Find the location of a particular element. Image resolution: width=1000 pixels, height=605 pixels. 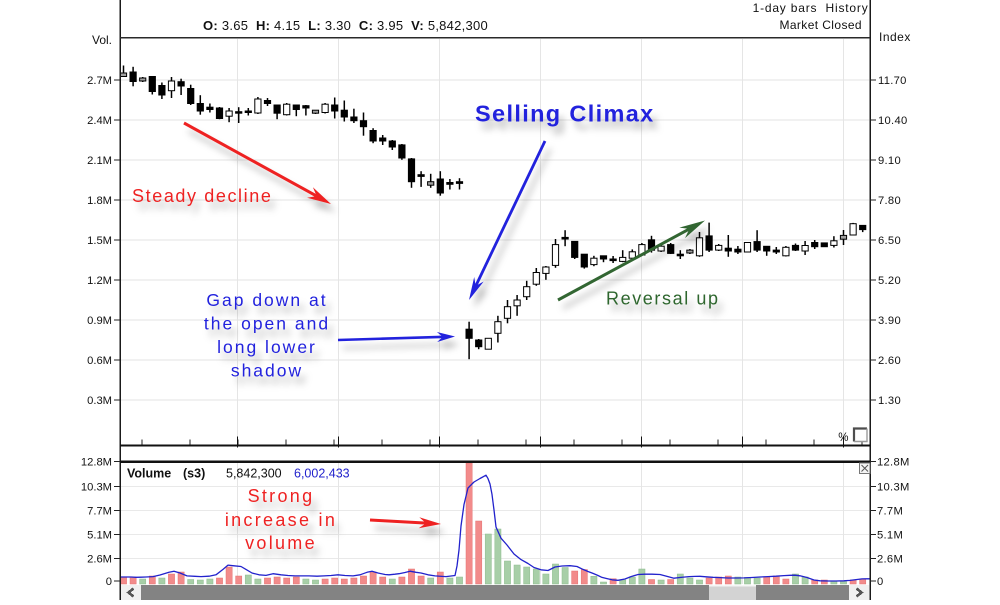

svg-text: Index is located at coordinates (895, 37).